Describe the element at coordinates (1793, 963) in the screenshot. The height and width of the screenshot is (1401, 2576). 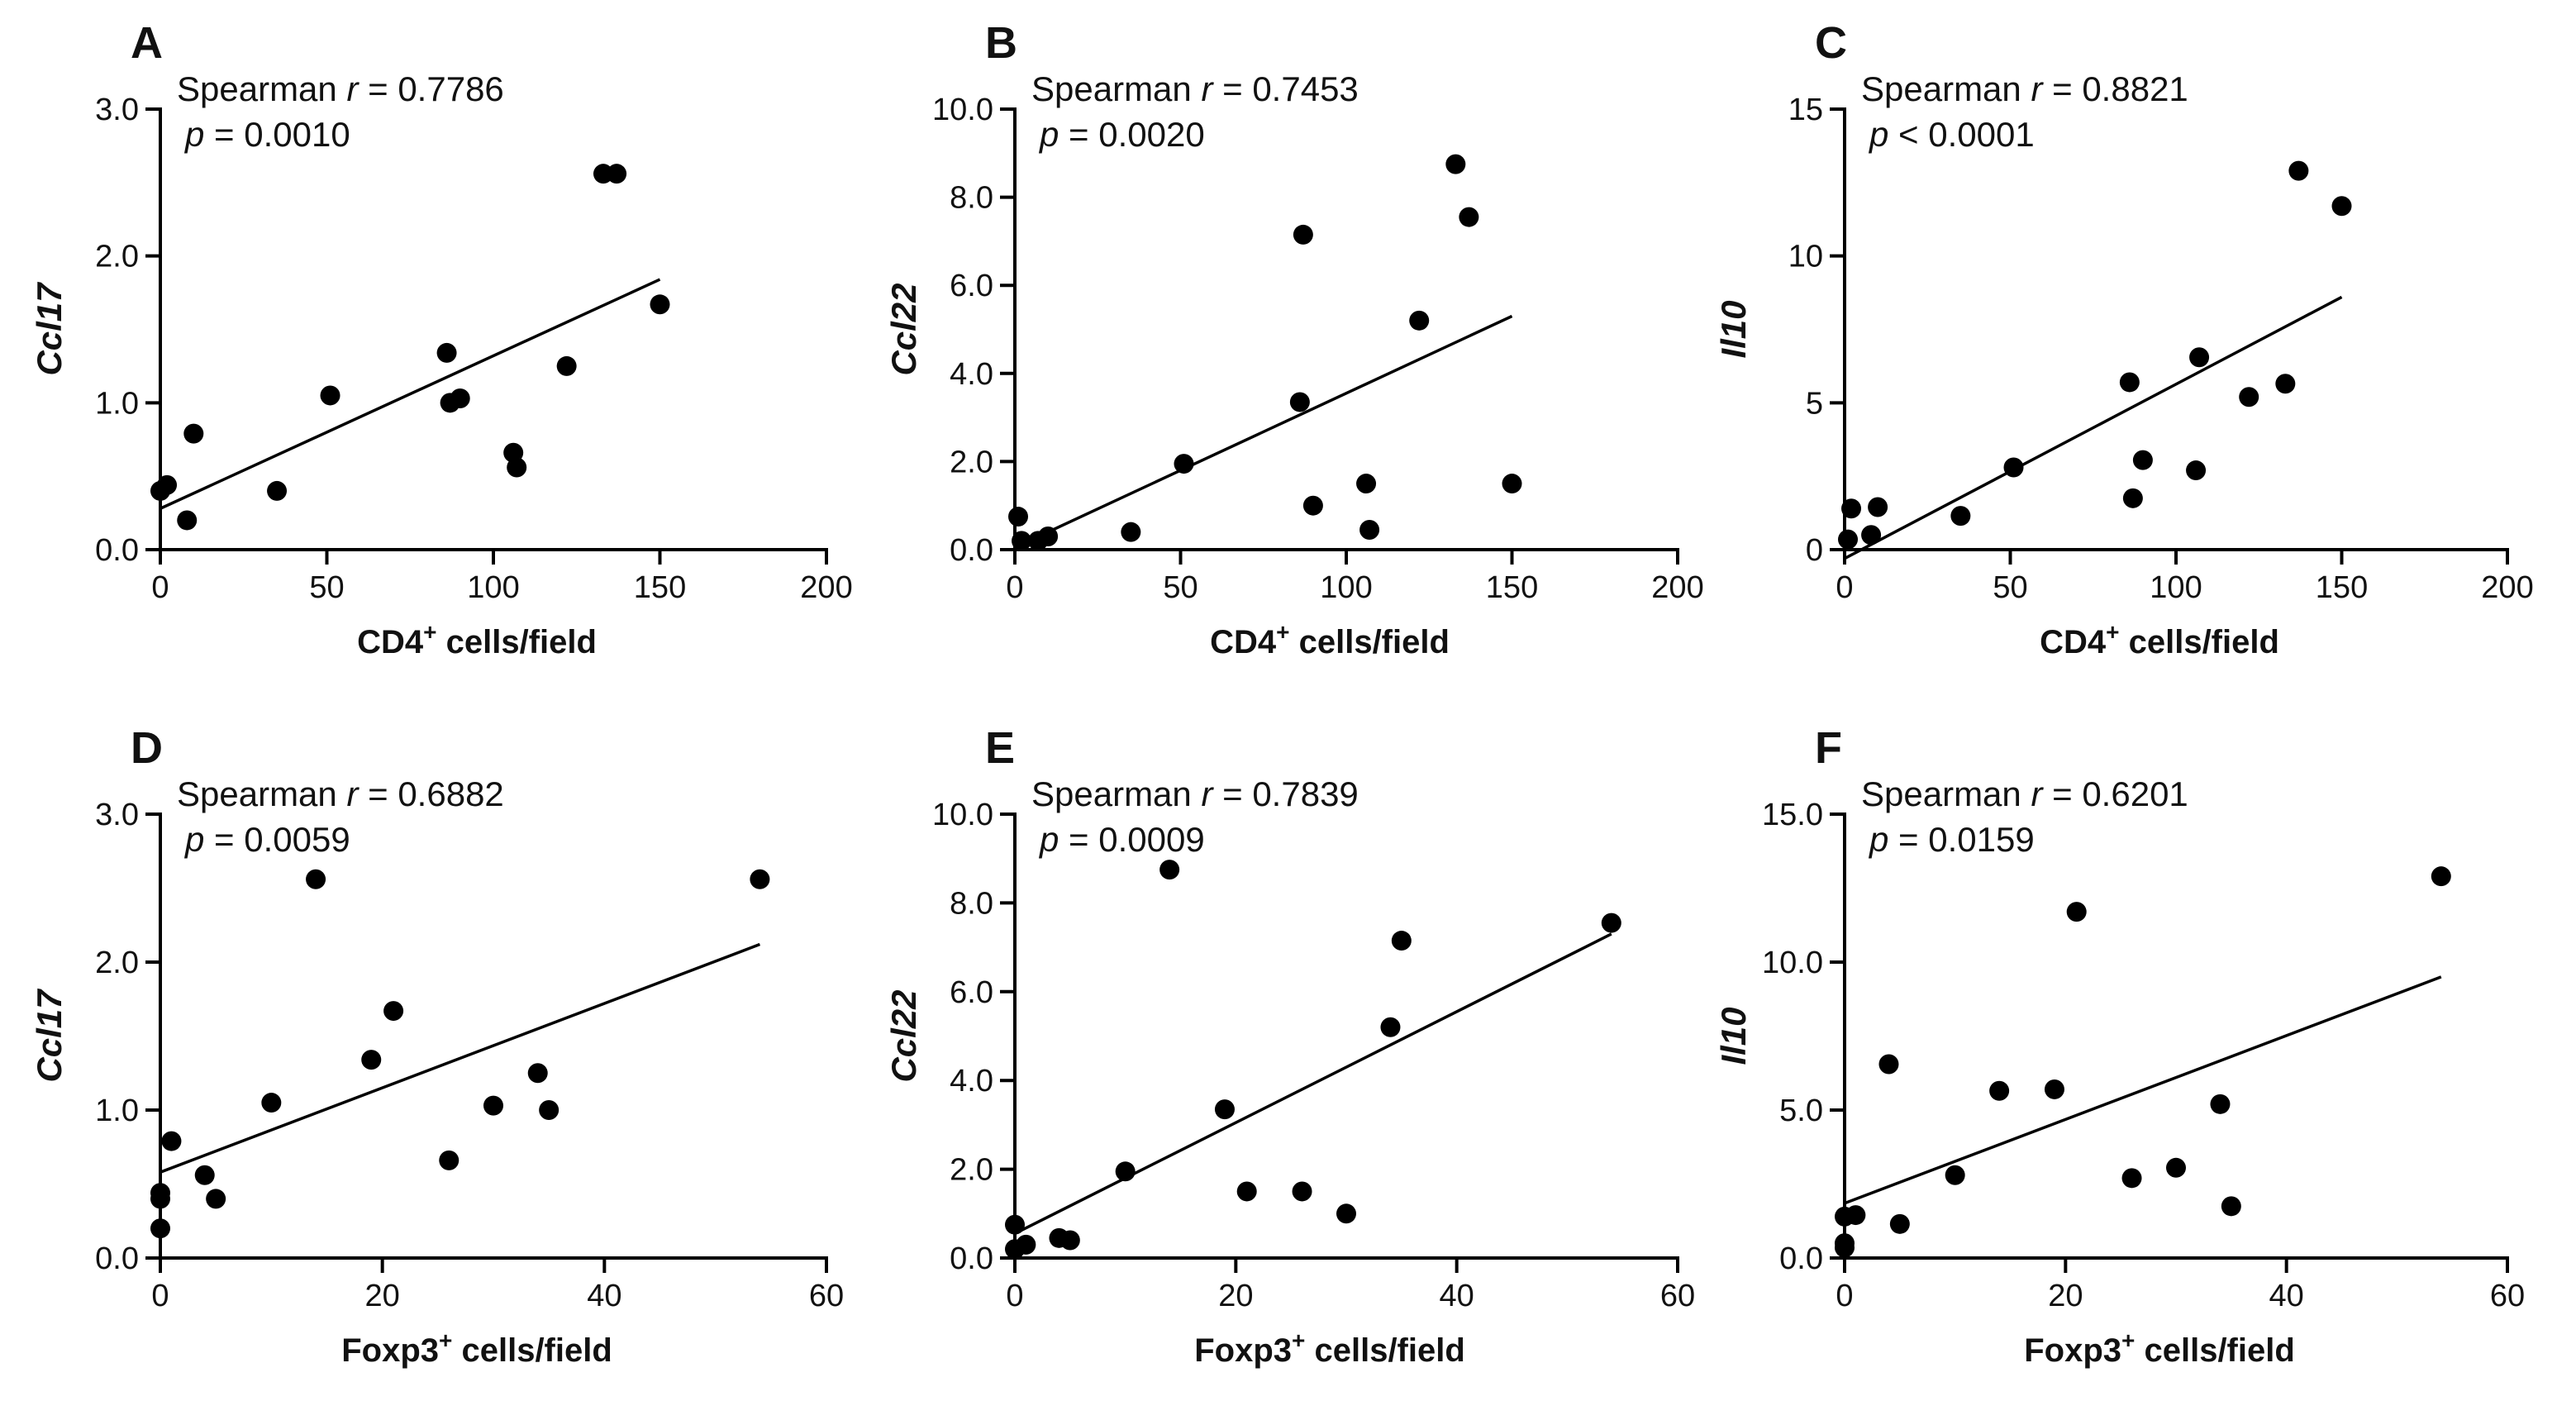
I see `y-tick-label: 10.0` at that location.